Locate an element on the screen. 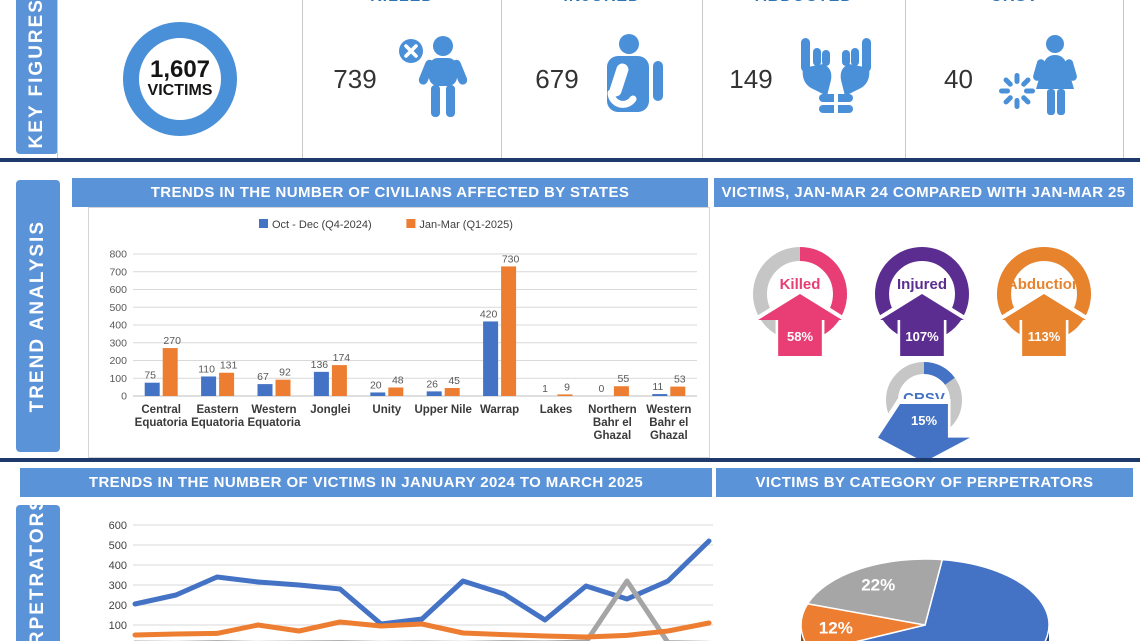 This screenshot has height=641, width=1140. svg-text: 11 is located at coordinates (657, 387).